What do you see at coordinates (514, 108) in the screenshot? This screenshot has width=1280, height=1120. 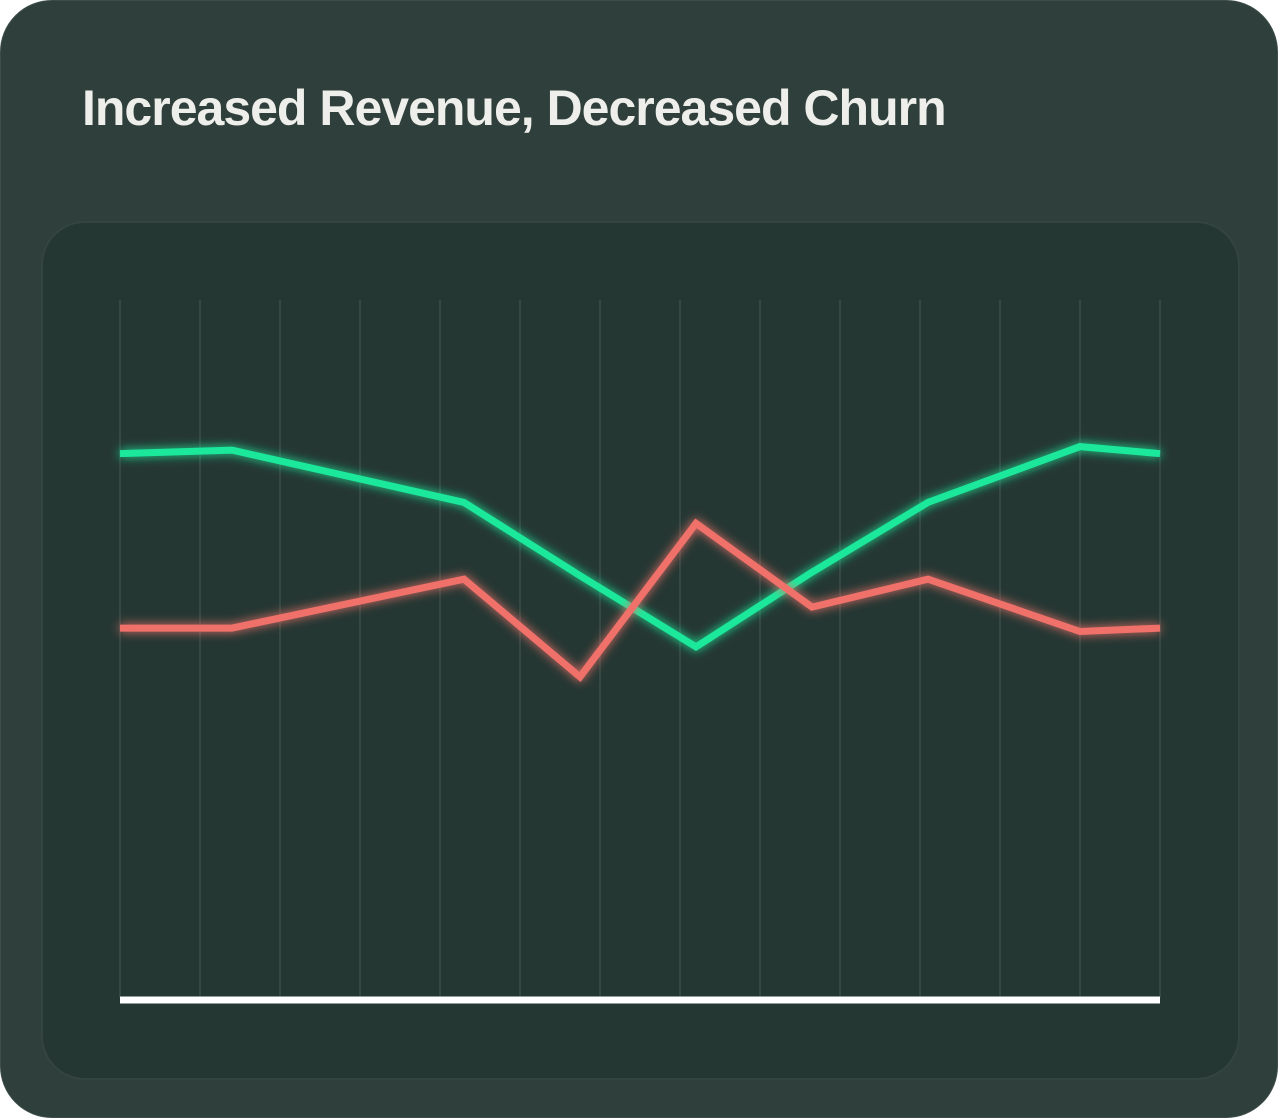 I see `chart-title: Increased Revenue, Decreased Churn` at bounding box center [514, 108].